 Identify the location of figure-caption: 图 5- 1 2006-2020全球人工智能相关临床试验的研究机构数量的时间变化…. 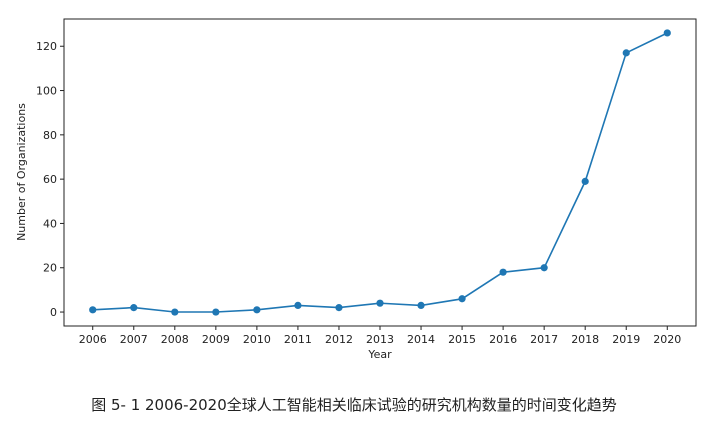
(354, 405).